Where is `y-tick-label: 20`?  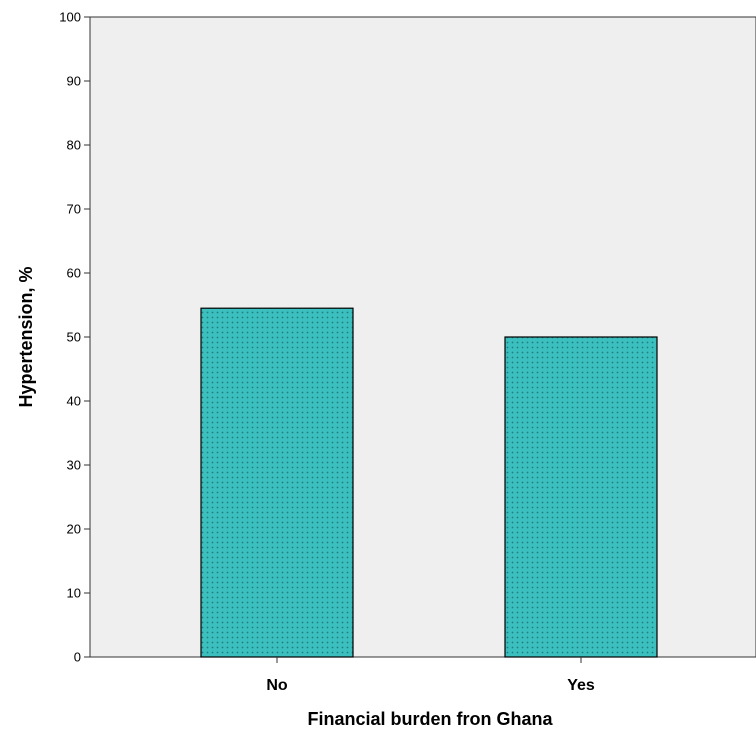
y-tick-label: 20 is located at coordinates (74, 529).